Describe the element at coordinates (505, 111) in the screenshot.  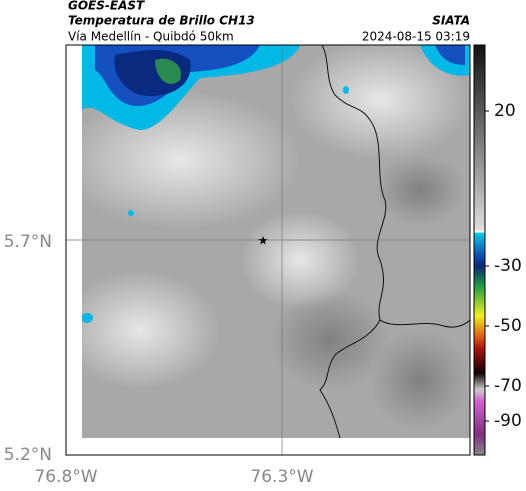
I see `colorbar-tick-label: 20` at that location.